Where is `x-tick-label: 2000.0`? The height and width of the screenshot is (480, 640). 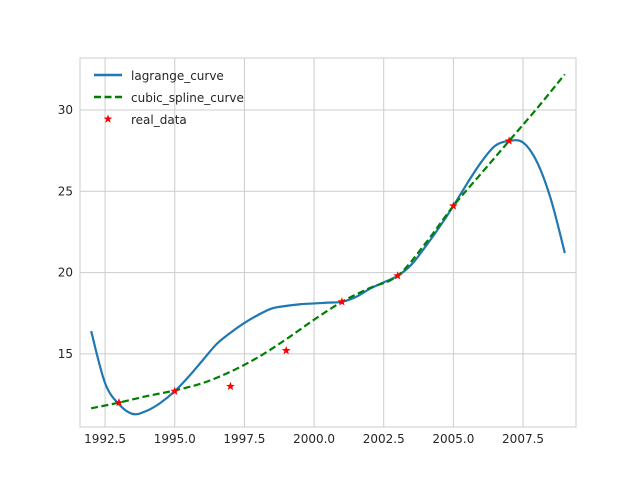 x-tick-label: 2000.0 is located at coordinates (314, 439).